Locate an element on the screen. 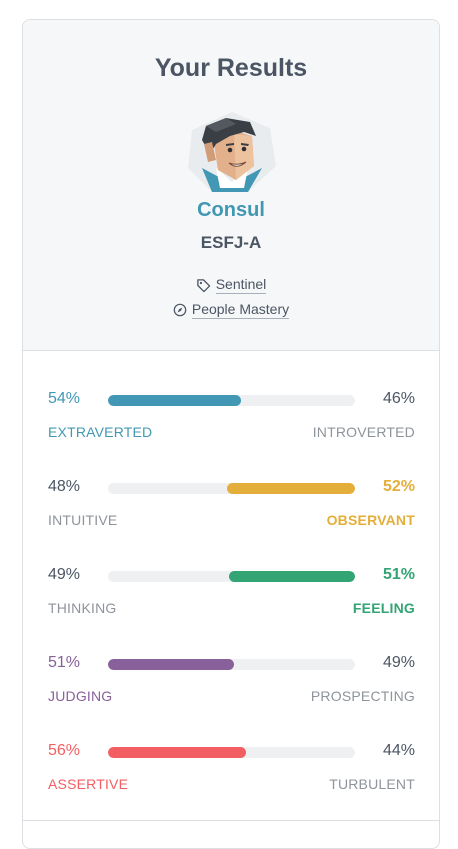 This screenshot has height=849, width=458. right-percent: 49% is located at coordinates (398, 662).